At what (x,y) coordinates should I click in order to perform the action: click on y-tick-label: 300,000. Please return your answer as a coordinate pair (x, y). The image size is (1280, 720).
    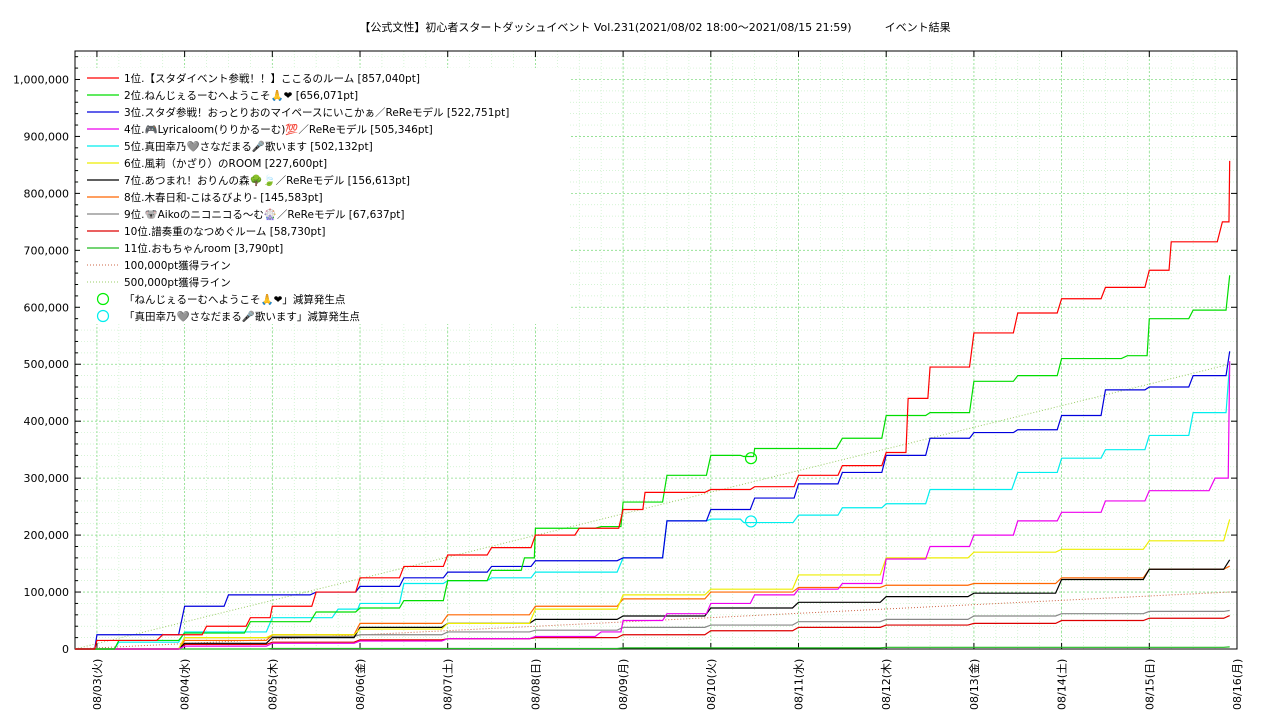
    Looking at the image, I should click on (47, 478).